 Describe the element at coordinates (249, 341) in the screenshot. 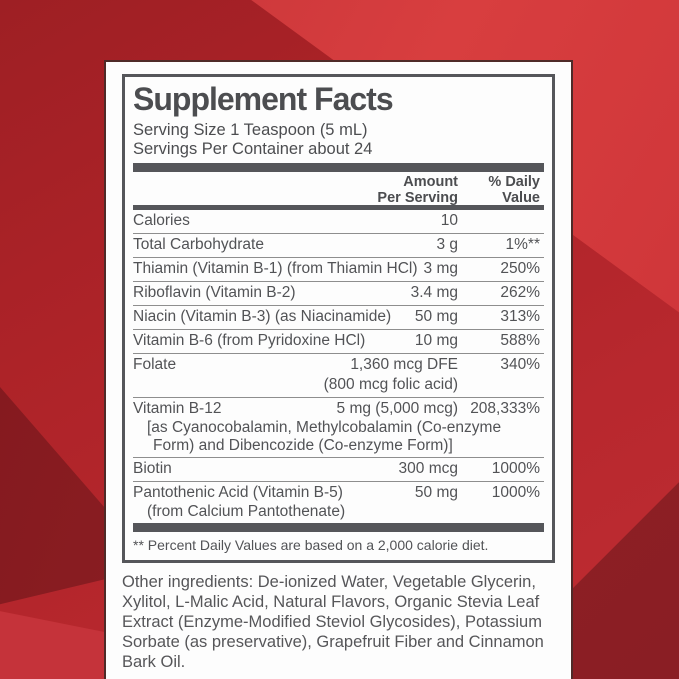

I see `nutrient-name: Vitamin B-6 (from Pyridoxine HCl)` at that location.